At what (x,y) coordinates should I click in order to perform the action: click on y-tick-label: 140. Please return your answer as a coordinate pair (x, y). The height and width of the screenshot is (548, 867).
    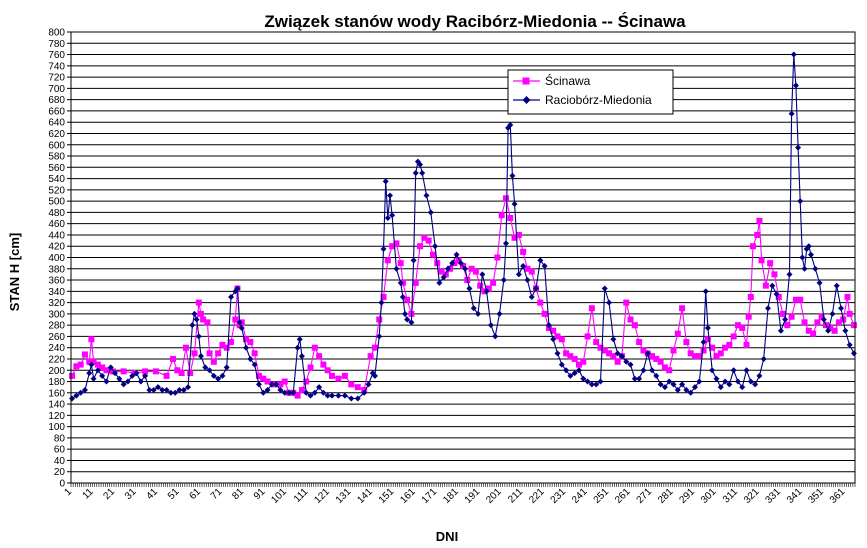
    Looking at the image, I should click on (56, 405).